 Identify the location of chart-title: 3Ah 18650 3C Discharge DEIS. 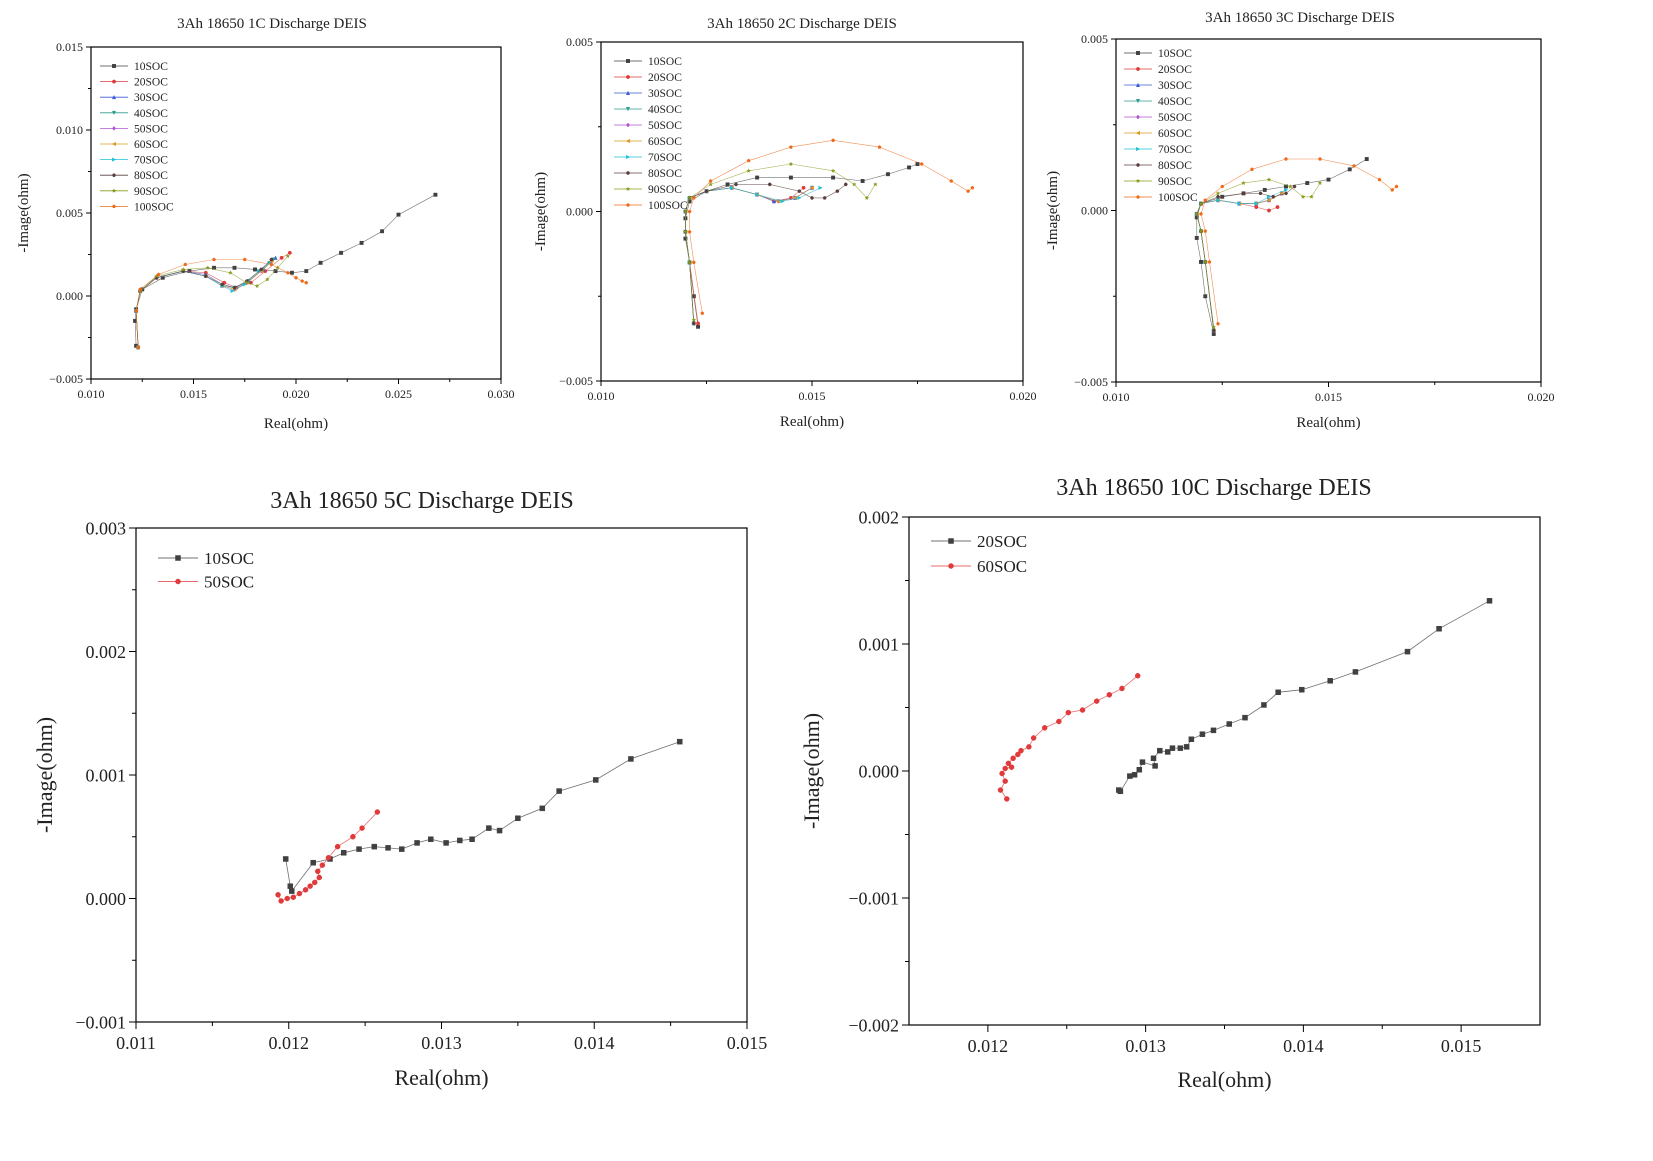
(1300, 18).